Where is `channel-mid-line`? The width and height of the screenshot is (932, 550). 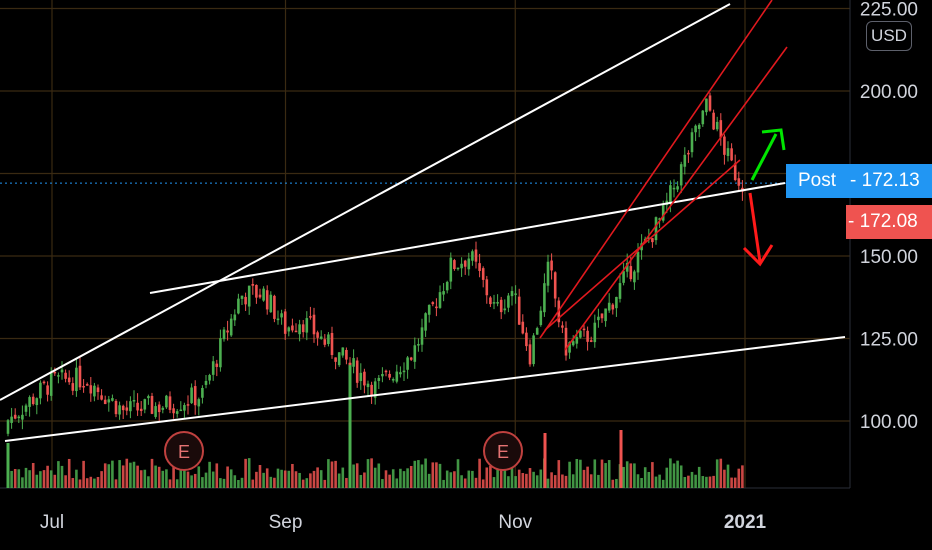
channel-mid-line is located at coordinates (642, 245).